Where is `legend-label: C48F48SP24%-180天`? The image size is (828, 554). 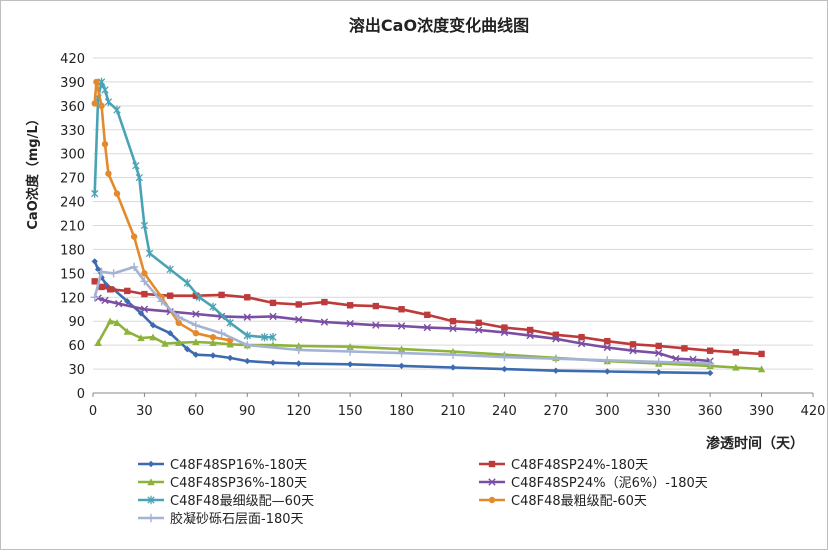 legend-label: C48F48SP24%-180天 is located at coordinates (579, 465).